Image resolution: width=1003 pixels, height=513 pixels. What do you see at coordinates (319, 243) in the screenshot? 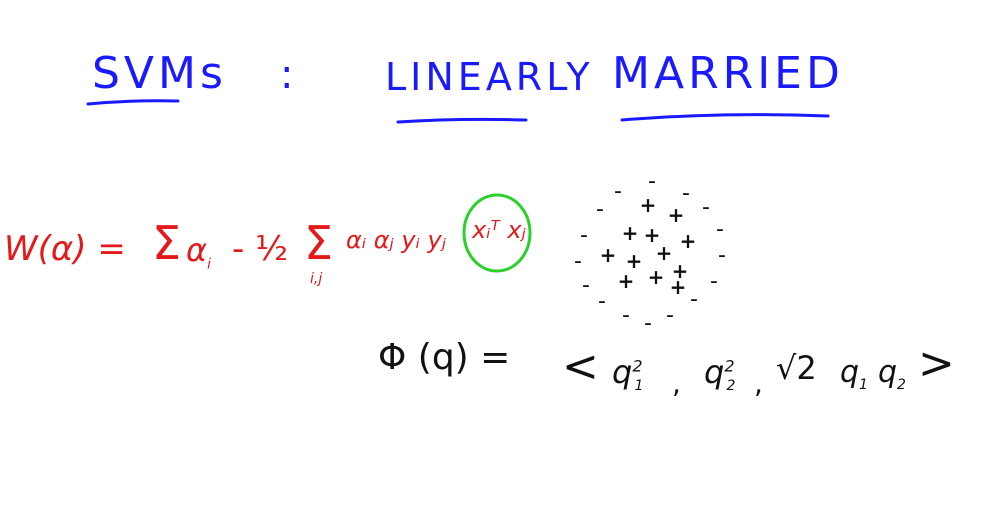
I see `sum-symbol-2: Σ` at bounding box center [319, 243].